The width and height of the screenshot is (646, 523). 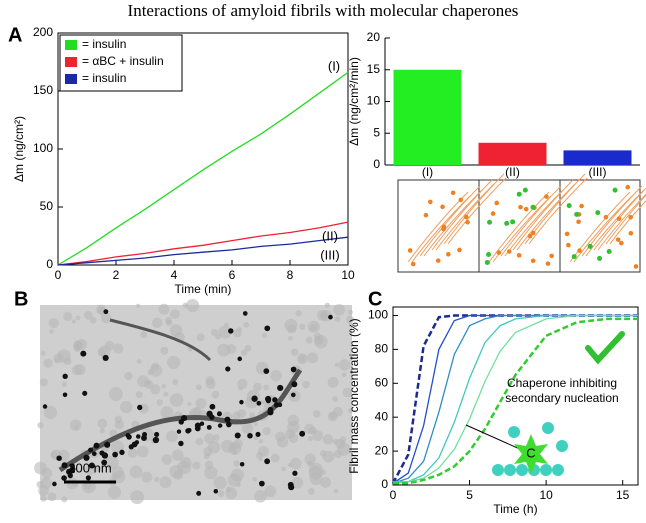 I want to click on legend-label: = αBC + insulin, so click(x=123, y=61).